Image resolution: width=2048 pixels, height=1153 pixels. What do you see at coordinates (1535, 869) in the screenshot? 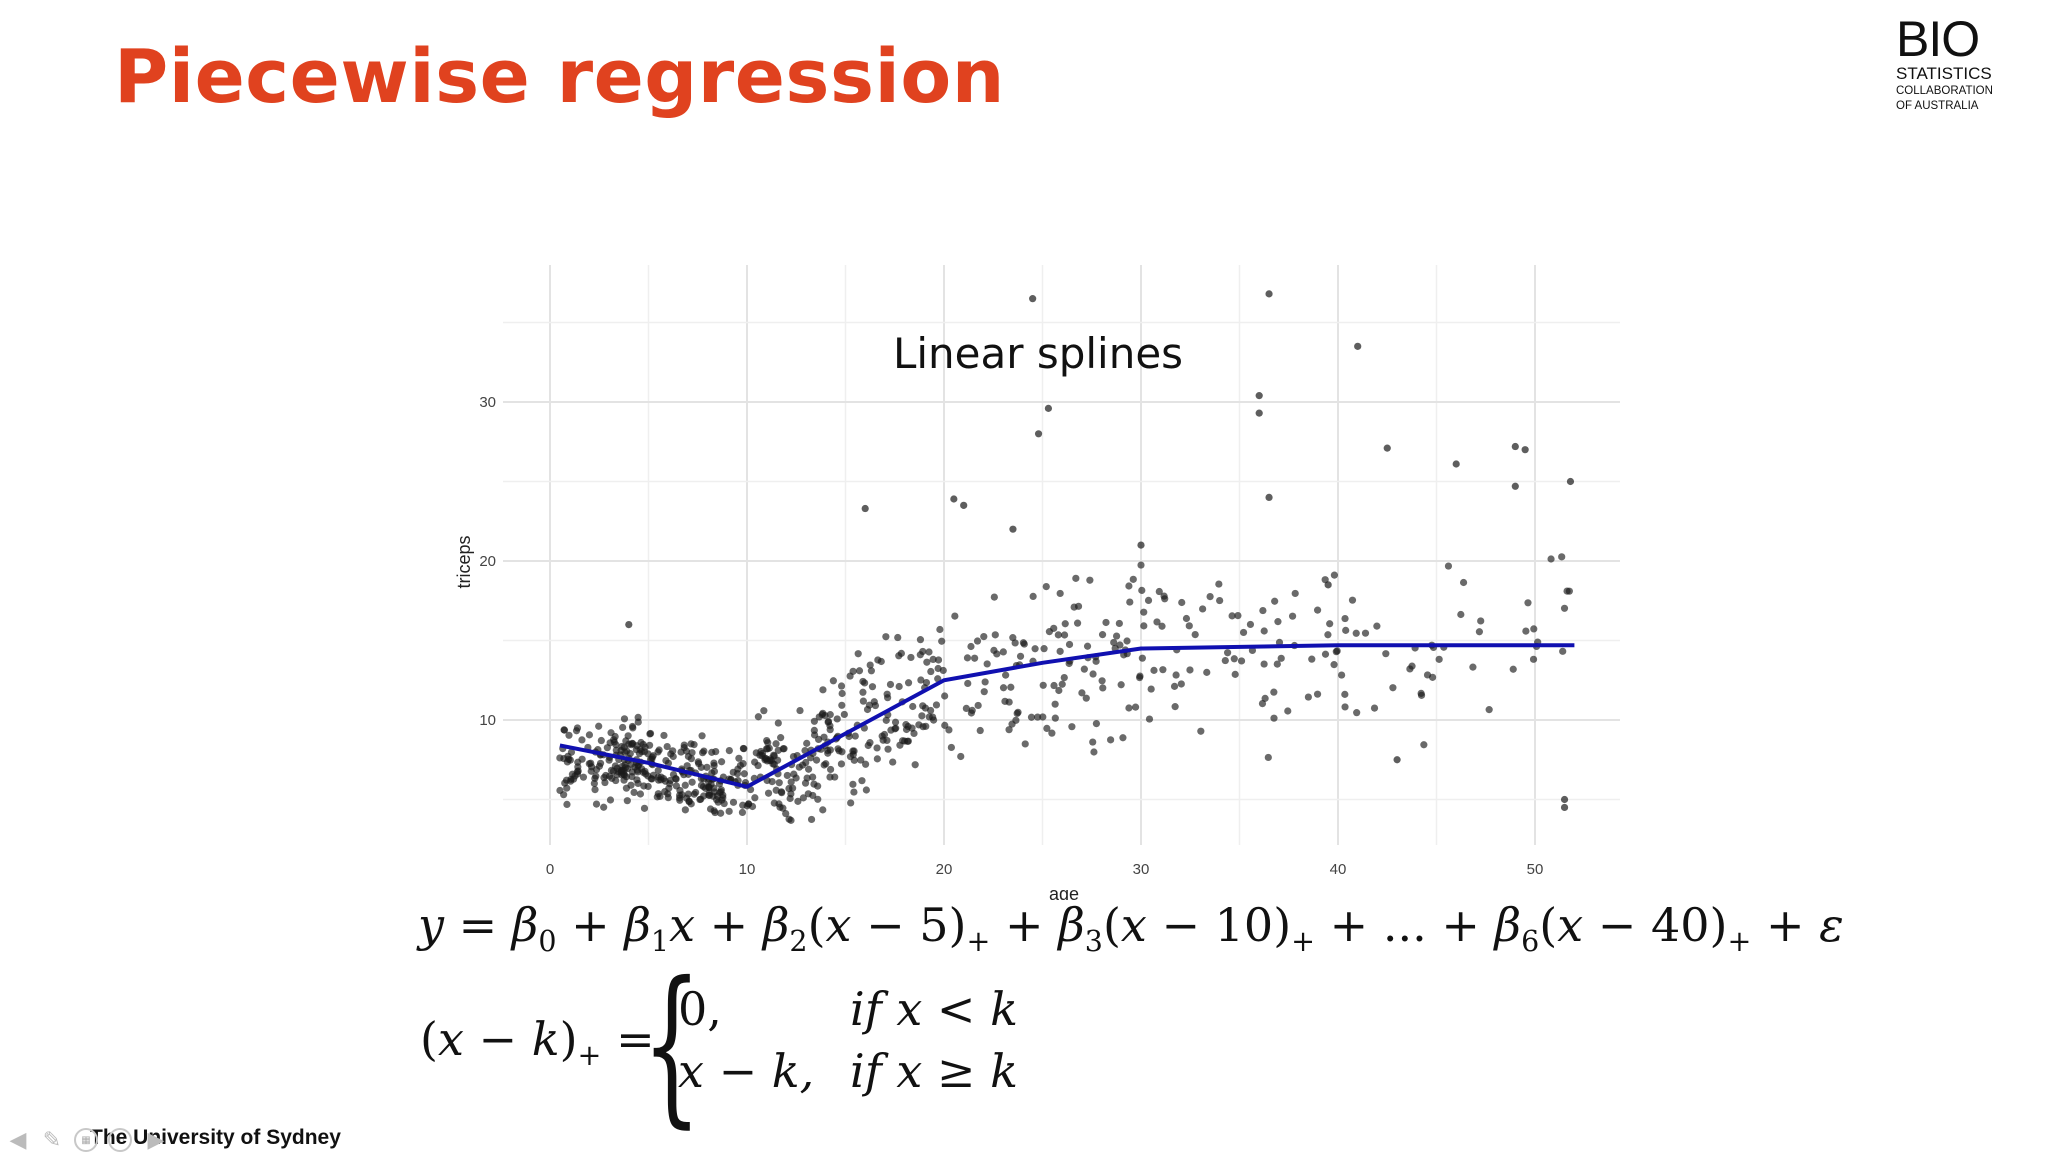
I see `x-tick-label: 50` at bounding box center [1535, 869].